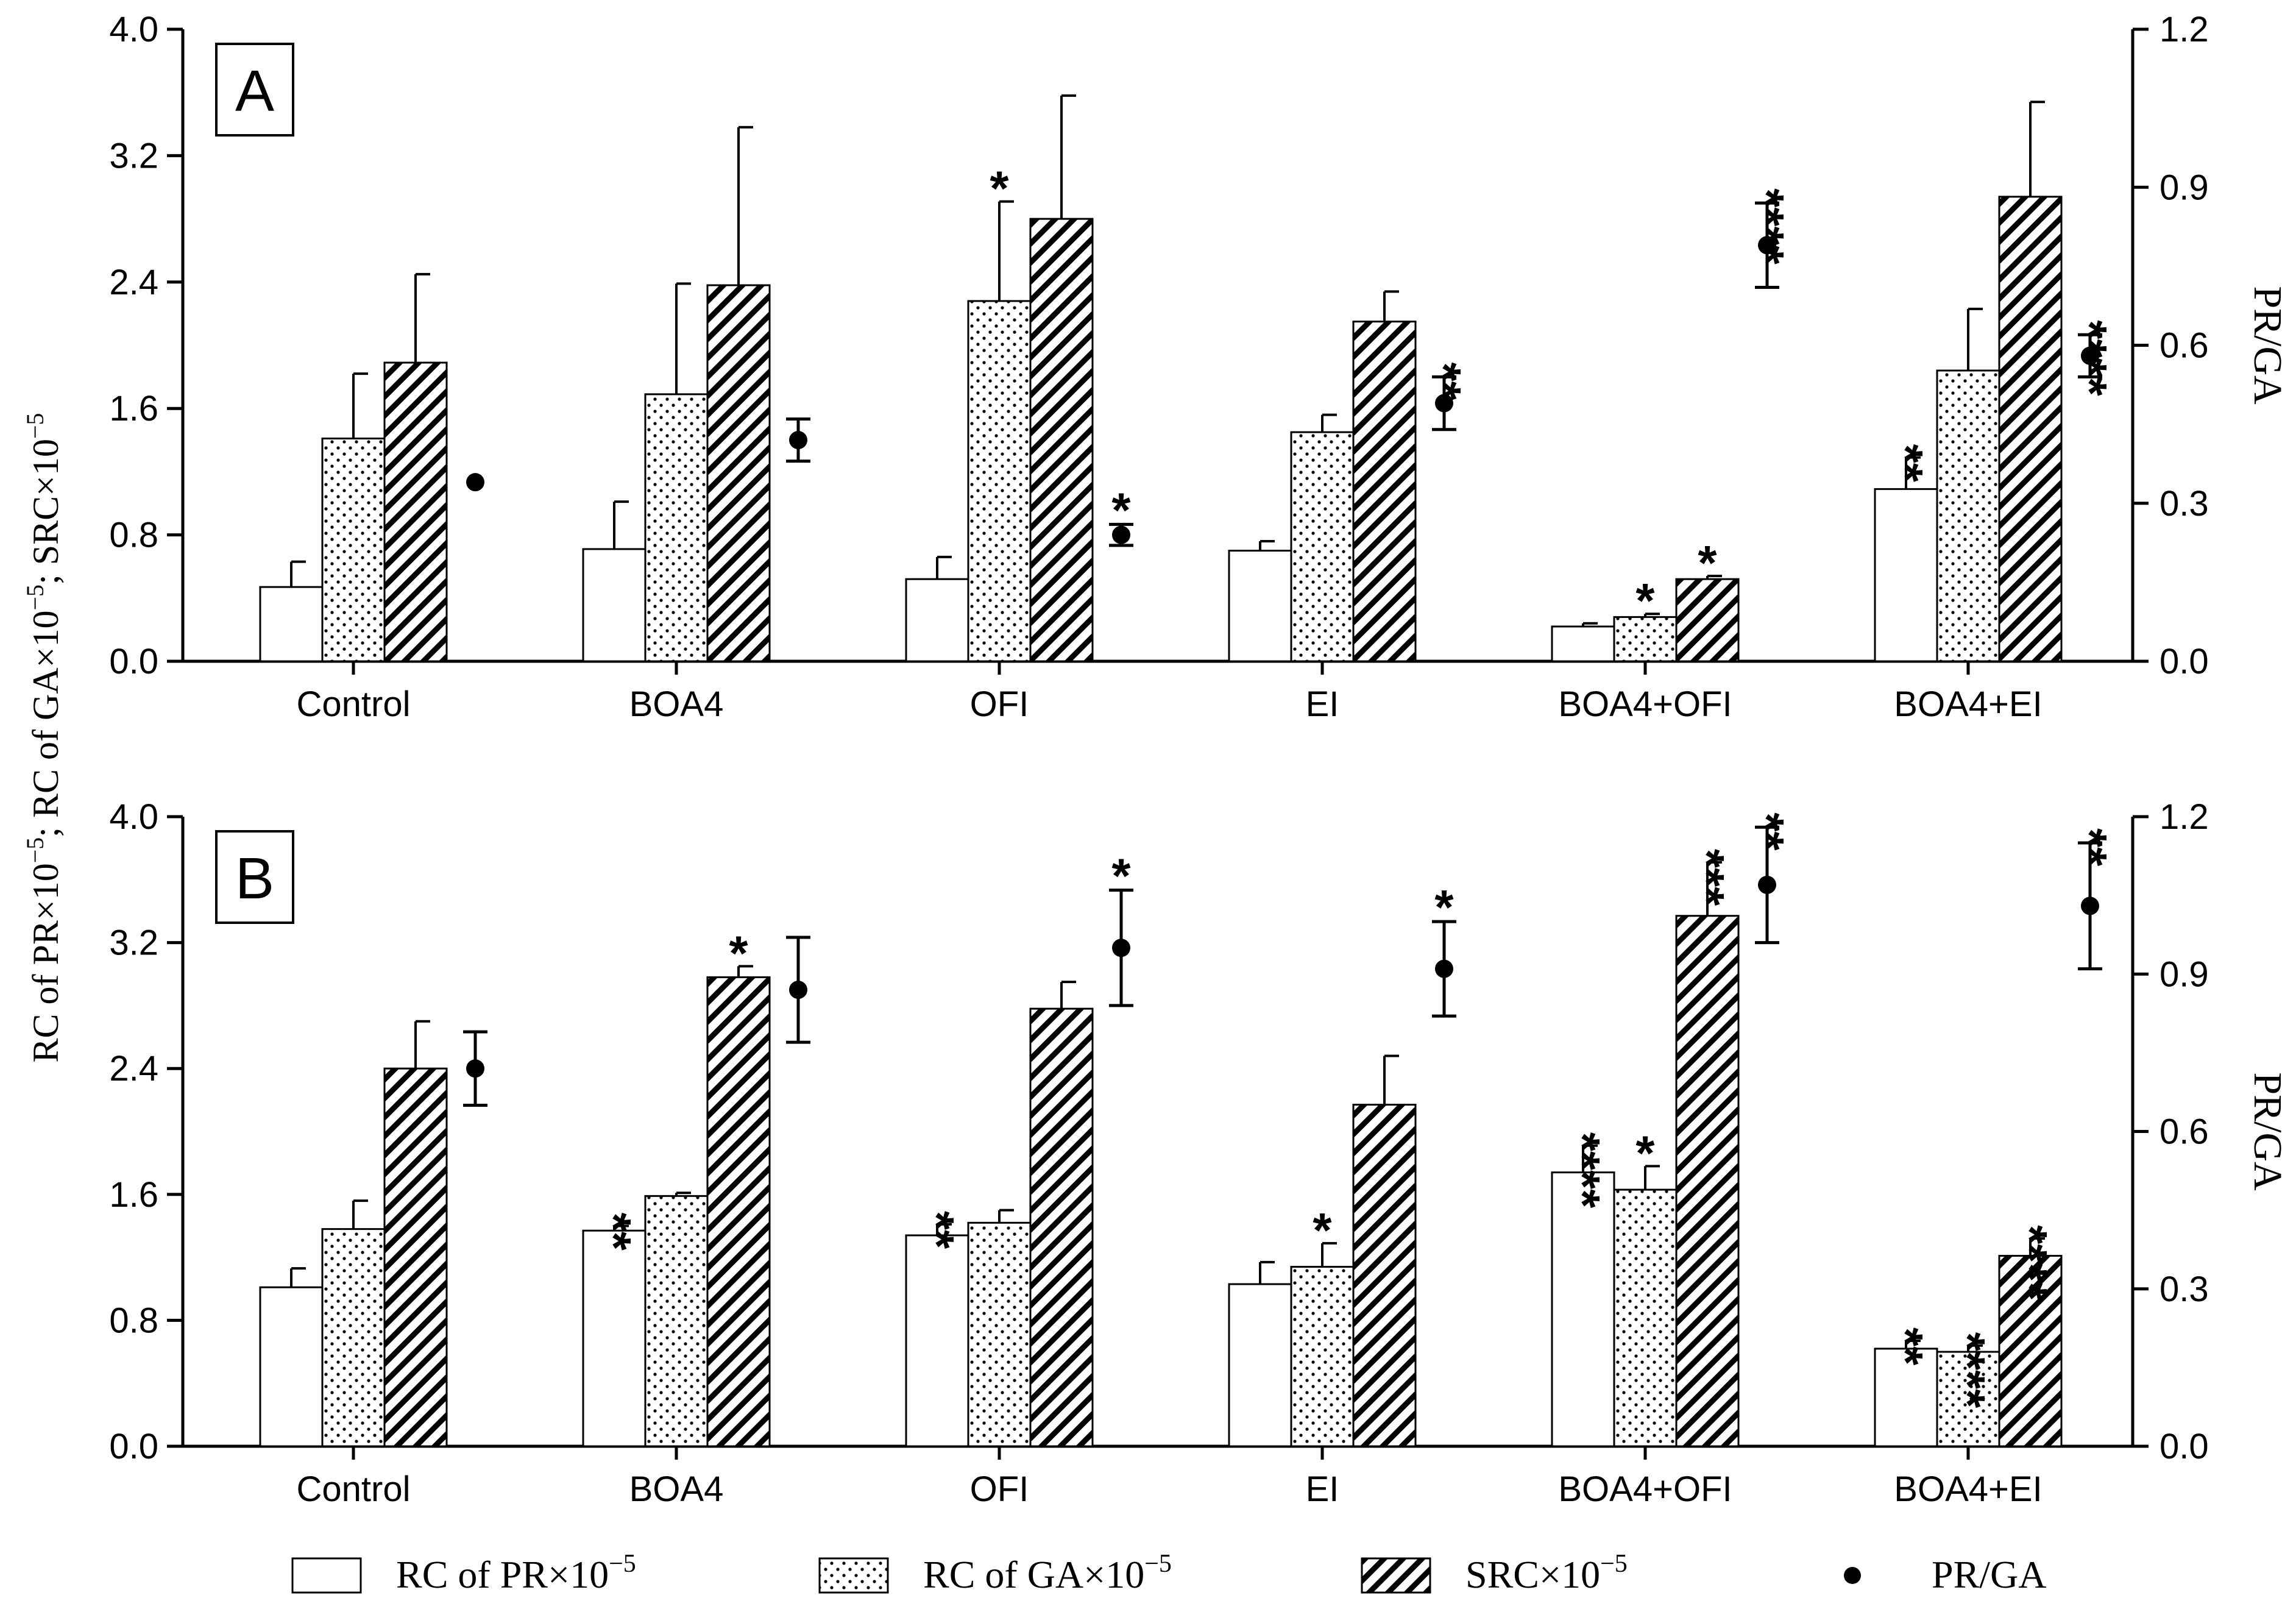 The height and width of the screenshot is (1623, 2296). Describe the element at coordinates (1767, 226) in the screenshot. I see `significance-ratio: ****` at that location.